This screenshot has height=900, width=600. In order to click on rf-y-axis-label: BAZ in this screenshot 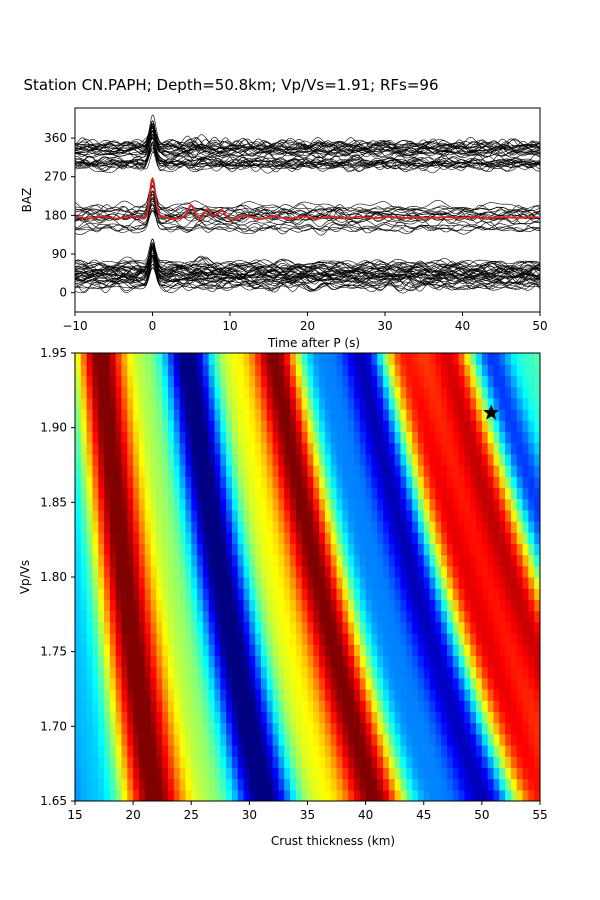, I will do `click(27, 200)`.